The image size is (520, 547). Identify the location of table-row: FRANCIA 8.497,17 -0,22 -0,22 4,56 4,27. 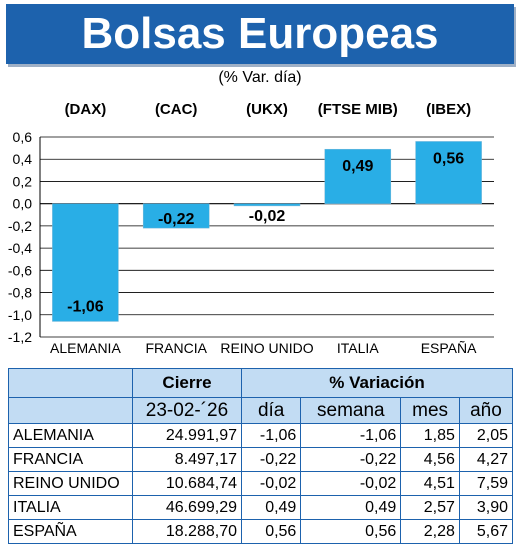
(261, 459).